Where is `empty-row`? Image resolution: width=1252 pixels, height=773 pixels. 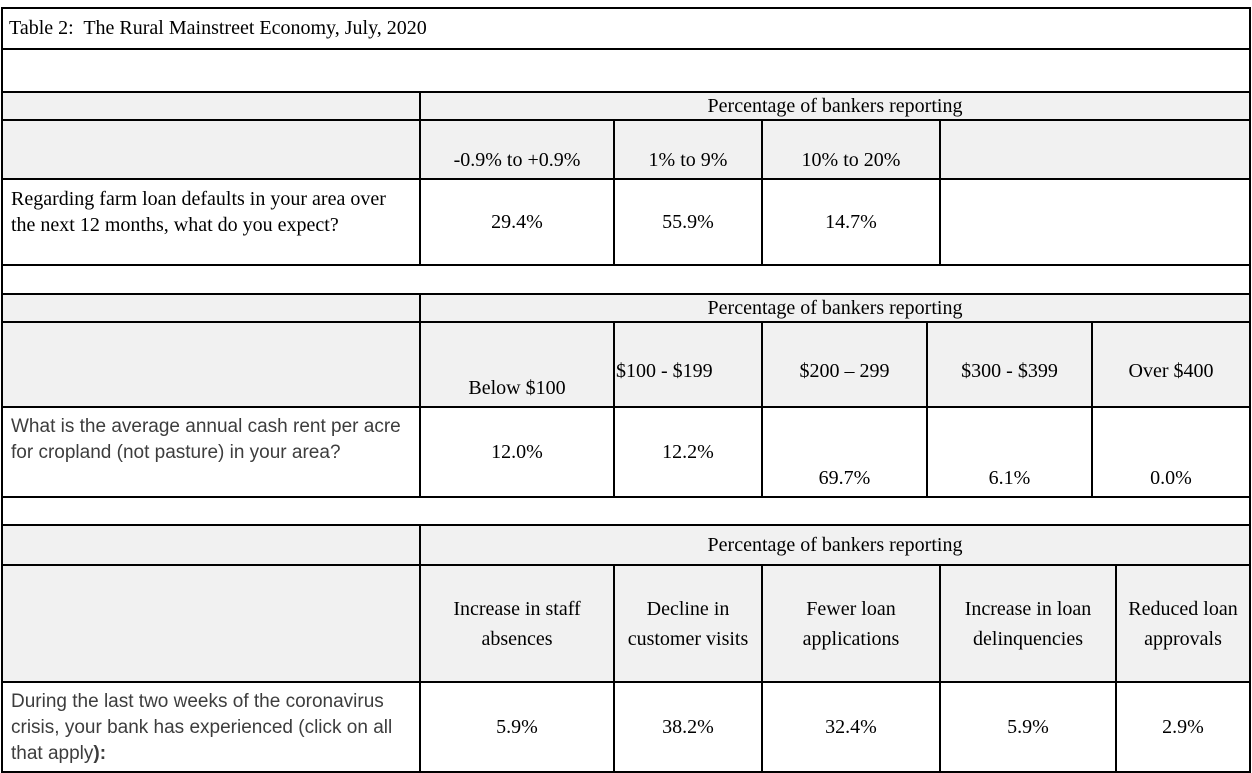
empty-row is located at coordinates (626, 69).